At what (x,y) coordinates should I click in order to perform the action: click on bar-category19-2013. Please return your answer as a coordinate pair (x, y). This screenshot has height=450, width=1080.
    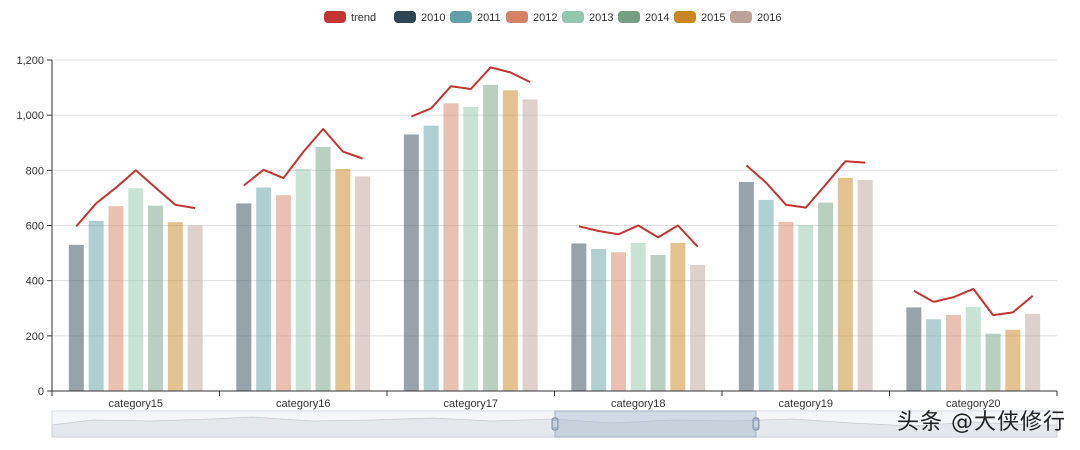
    Looking at the image, I should click on (806, 307).